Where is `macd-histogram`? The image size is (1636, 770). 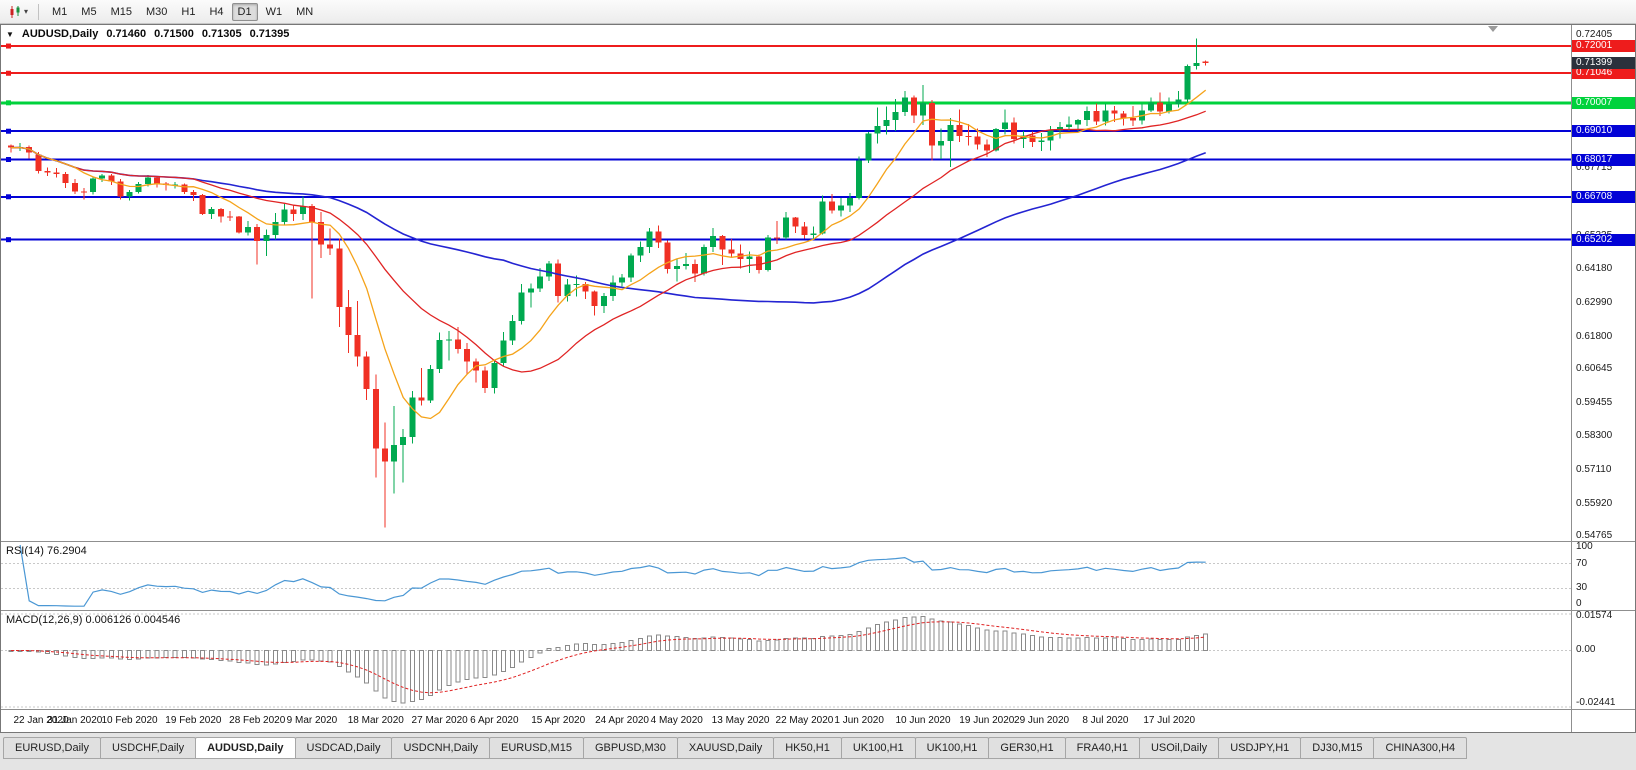 macd-histogram is located at coordinates (608, 659).